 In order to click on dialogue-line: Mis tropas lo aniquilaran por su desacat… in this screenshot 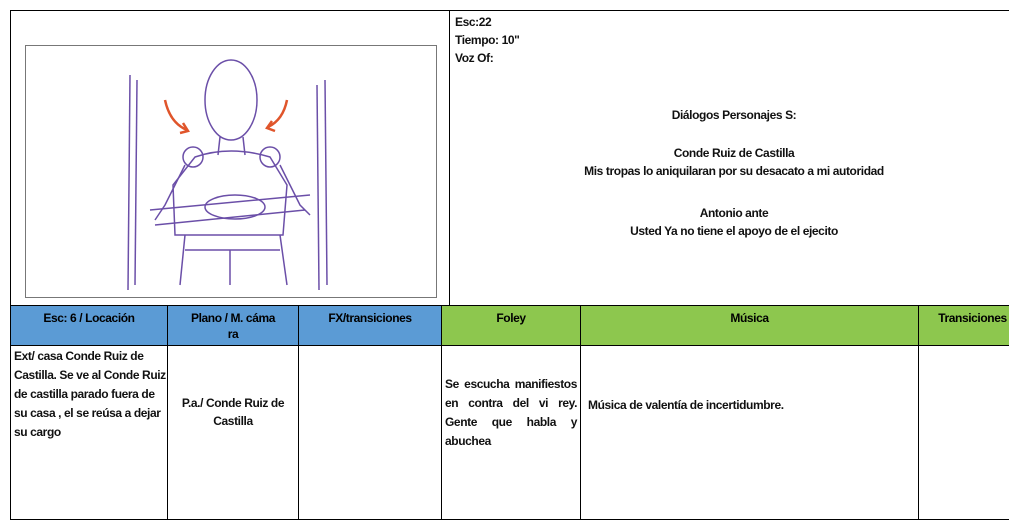, I will do `click(734, 171)`.